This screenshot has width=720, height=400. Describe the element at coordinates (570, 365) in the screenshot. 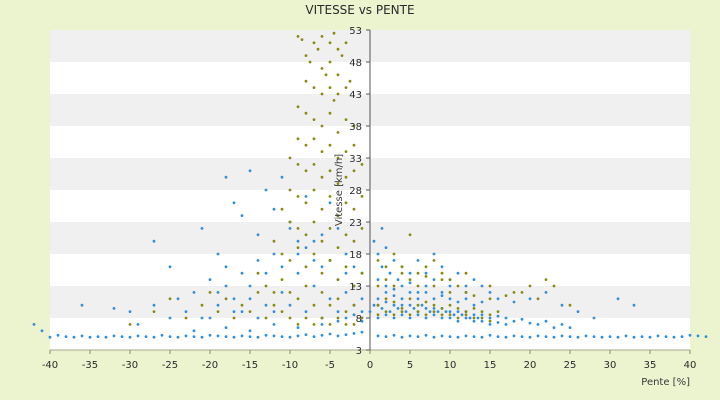

I see `x-tick-label: 25` at that location.